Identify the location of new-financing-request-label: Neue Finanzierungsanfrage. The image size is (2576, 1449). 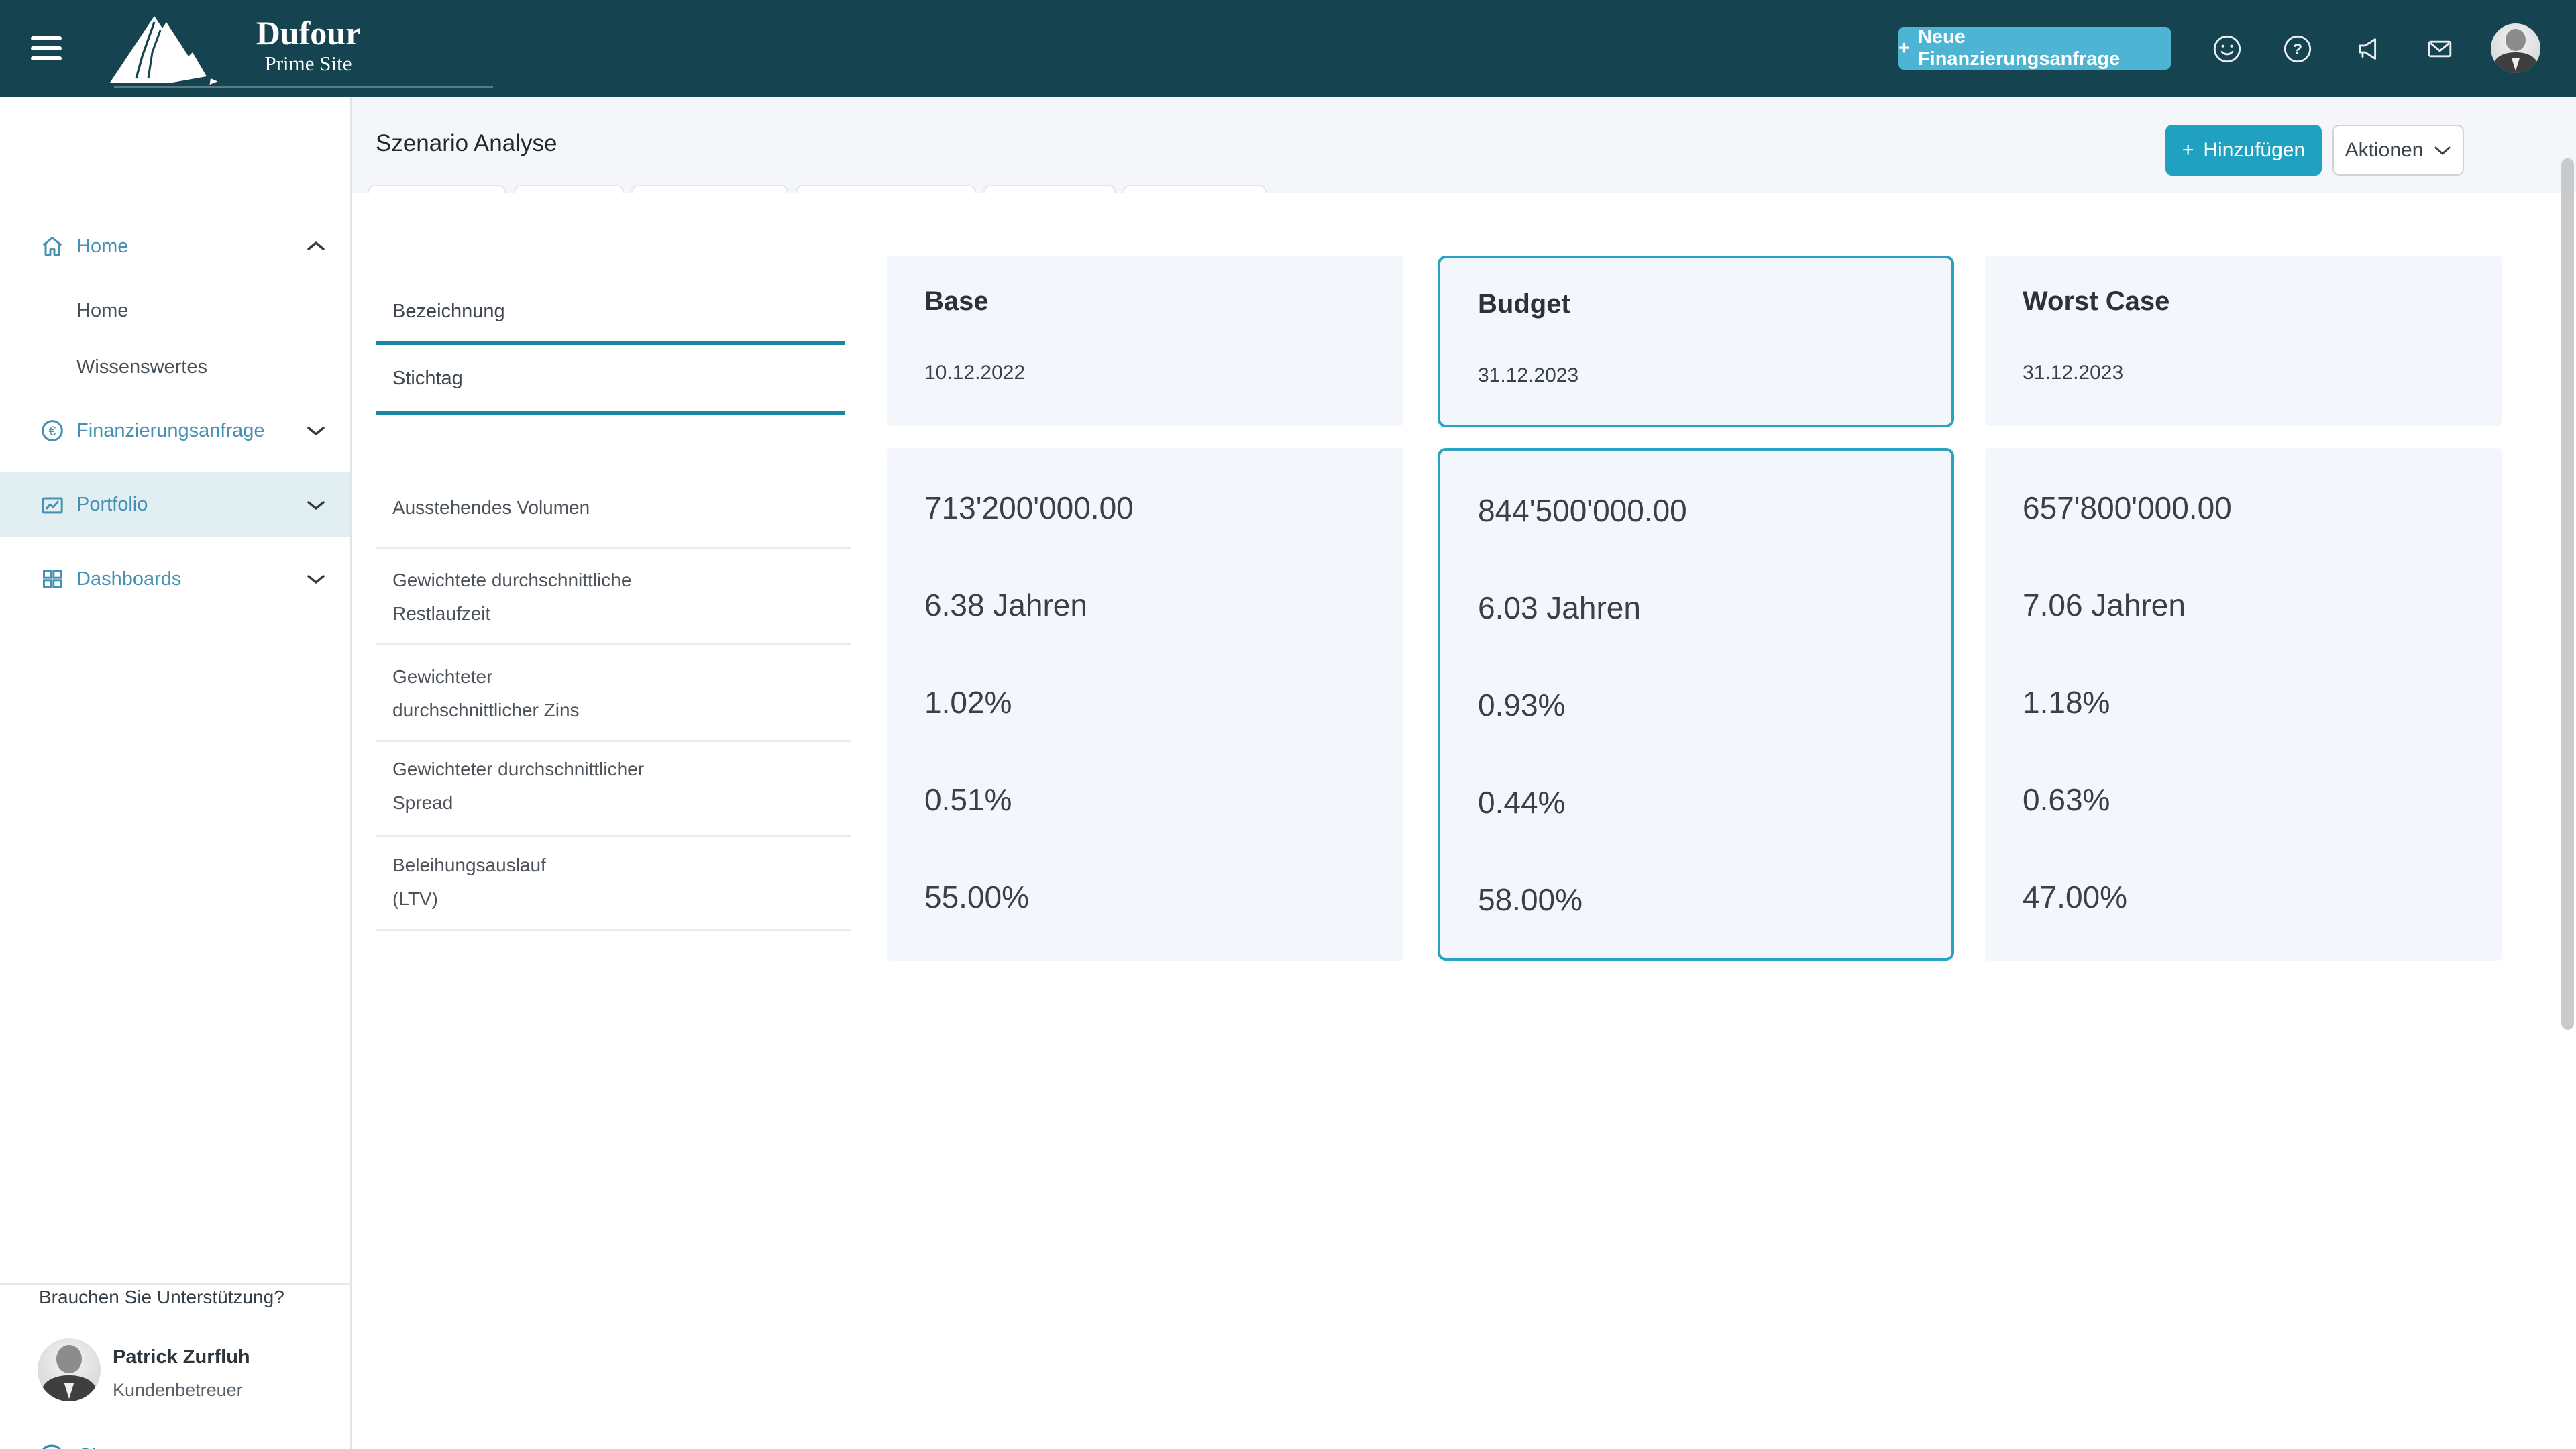
(2019, 48).